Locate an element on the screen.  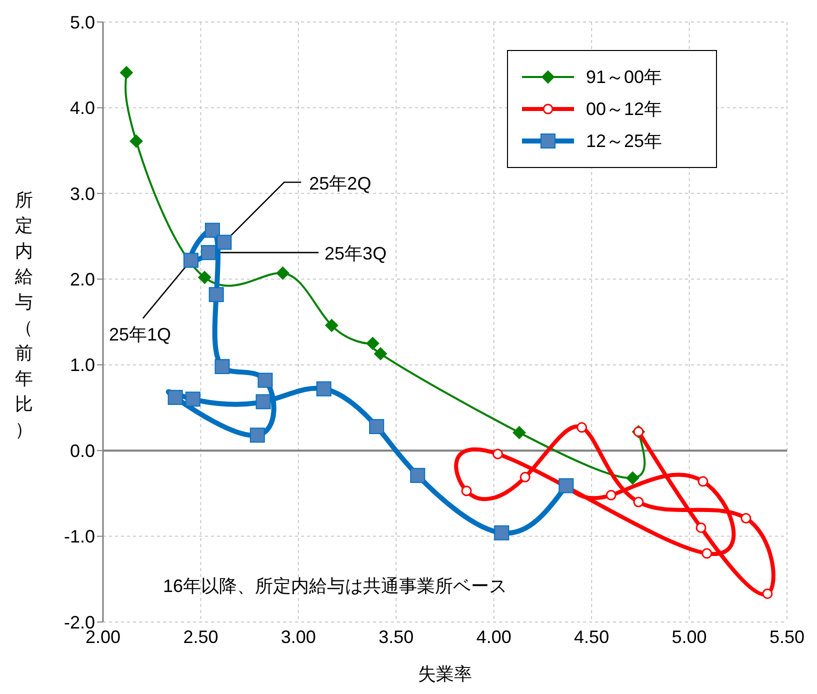
y-tick-label: -1.0 is located at coordinates (79, 536).